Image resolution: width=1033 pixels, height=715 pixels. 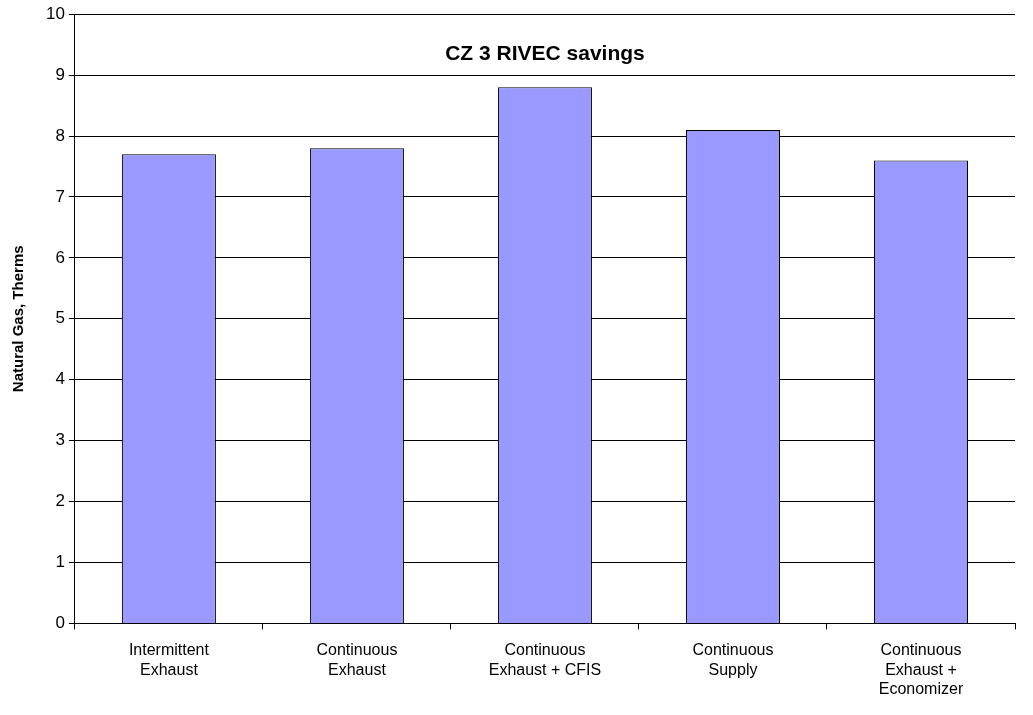 I want to click on y-tick-label: 7, so click(x=60, y=196).